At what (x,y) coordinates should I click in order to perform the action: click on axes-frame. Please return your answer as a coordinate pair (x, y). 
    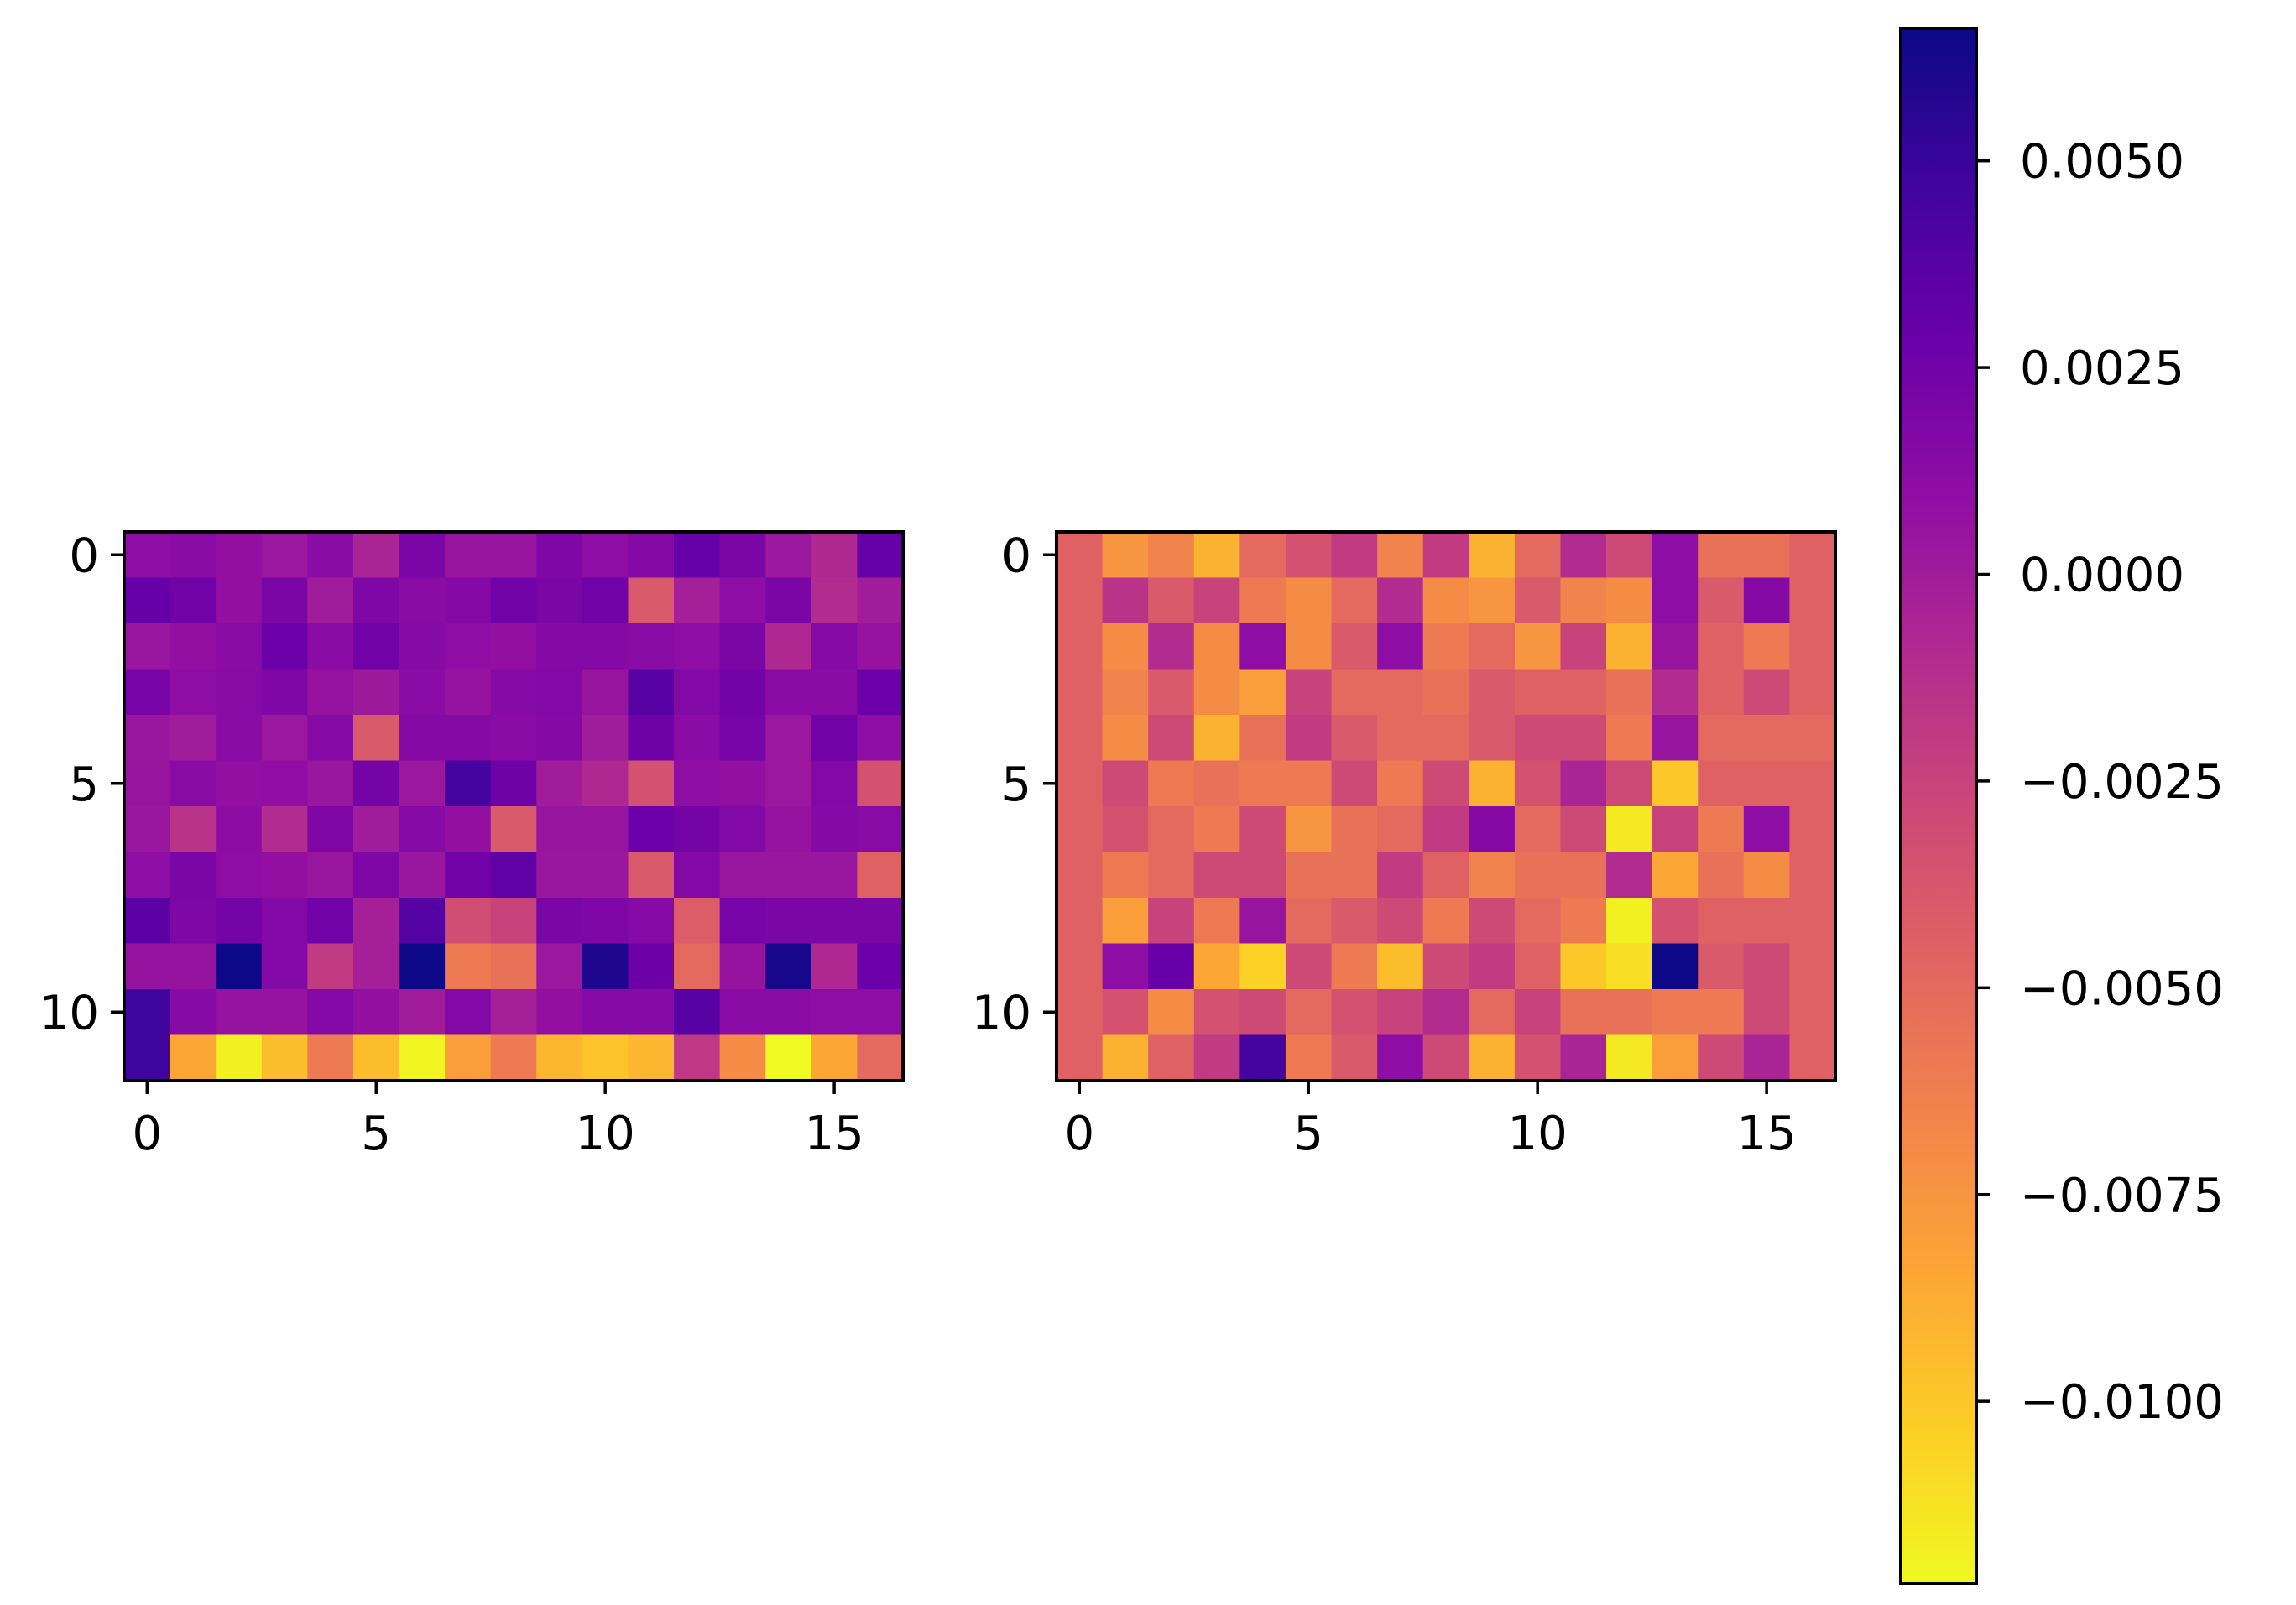
    Looking at the image, I should click on (1446, 806).